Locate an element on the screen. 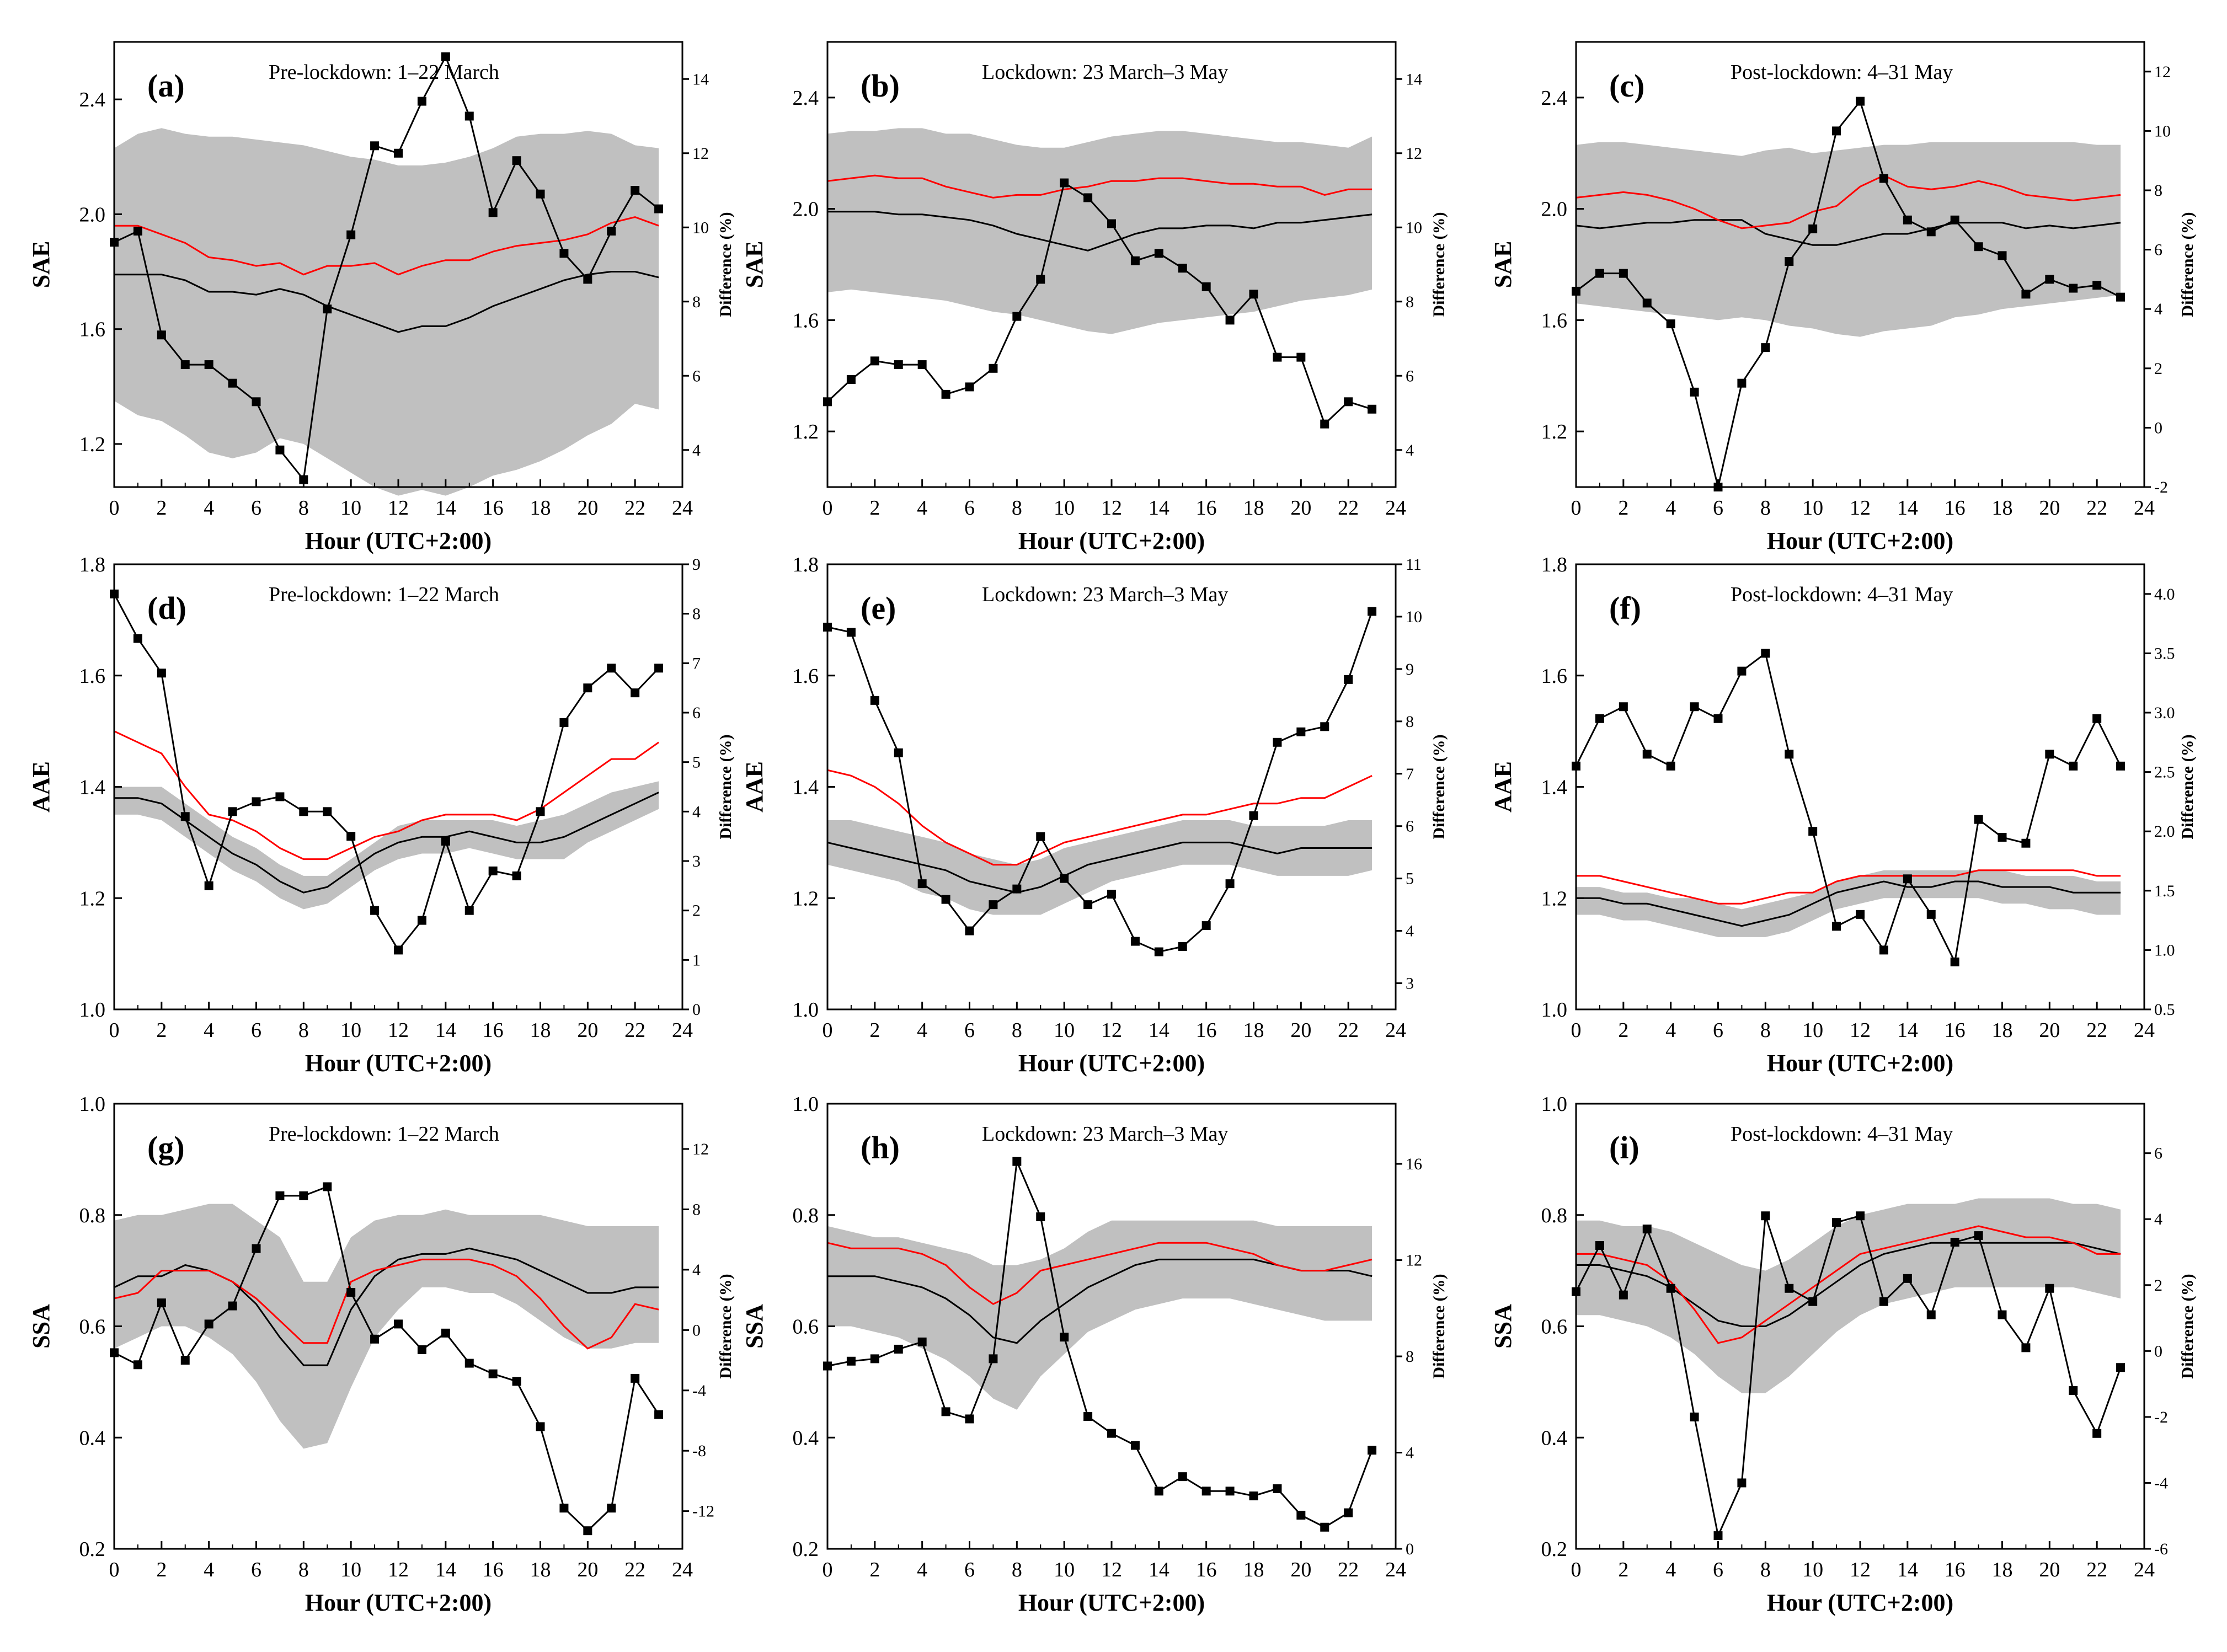  right-y-tick-label: 1 is located at coordinates (696, 960).